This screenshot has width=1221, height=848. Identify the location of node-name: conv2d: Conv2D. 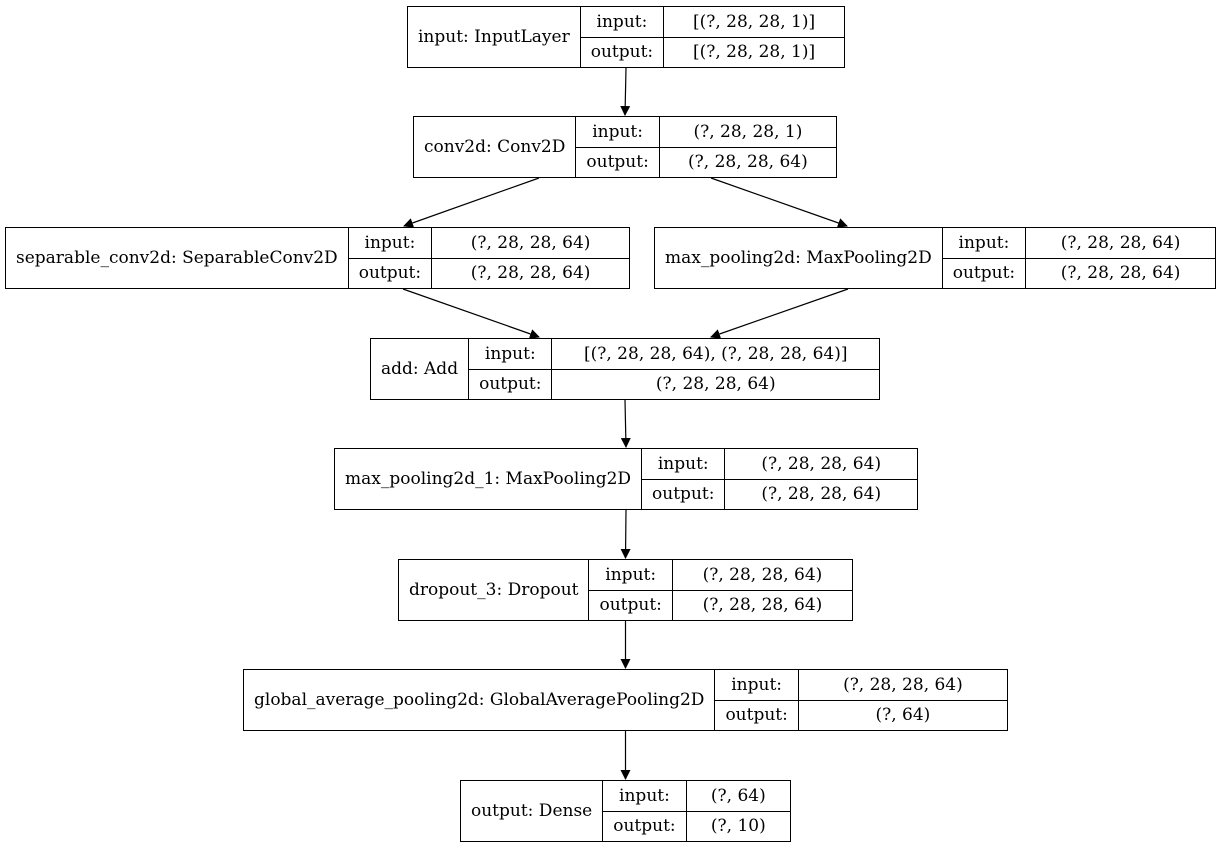
(495, 147).